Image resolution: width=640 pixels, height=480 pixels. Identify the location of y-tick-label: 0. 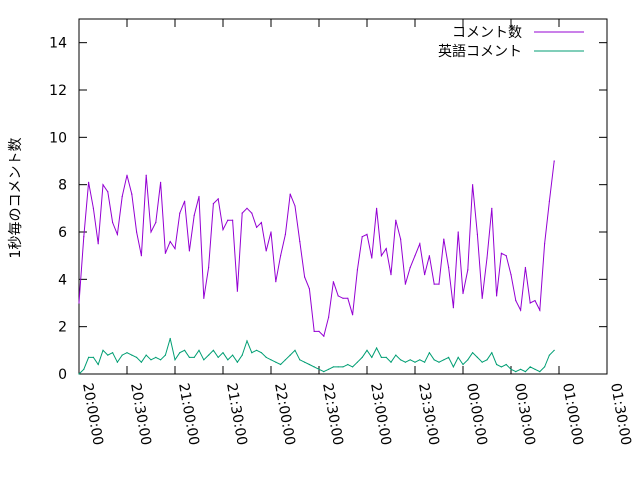
(62, 375).